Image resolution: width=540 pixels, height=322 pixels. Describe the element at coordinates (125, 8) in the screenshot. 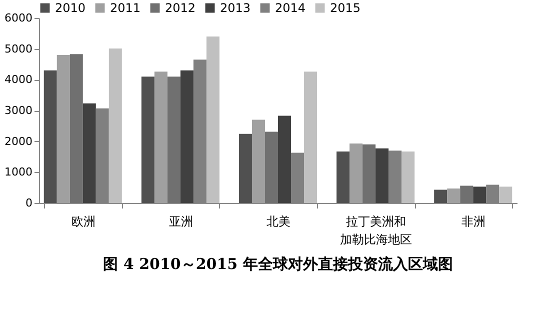

I see `legend-label: 2011` at that location.